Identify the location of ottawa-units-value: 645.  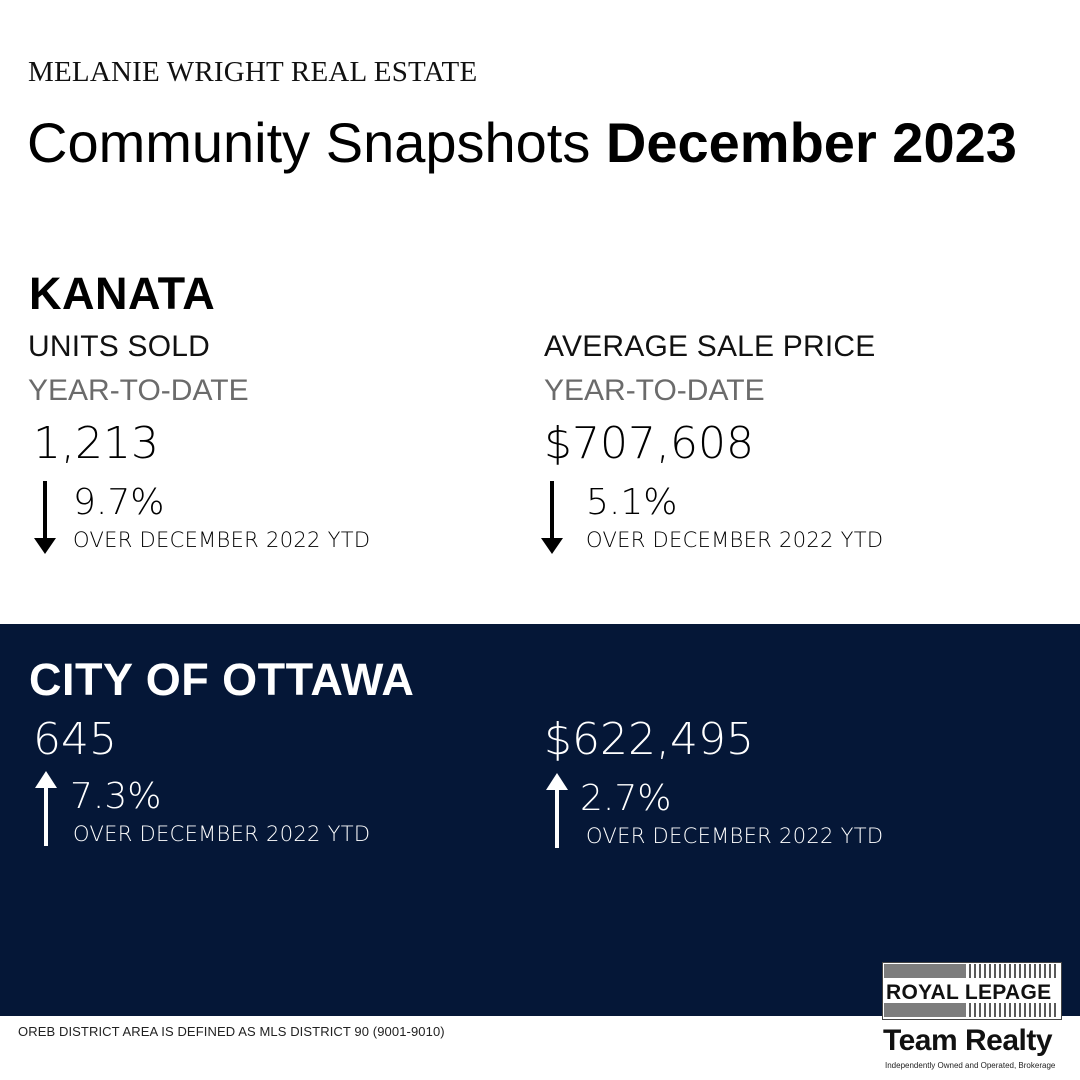
(75, 739).